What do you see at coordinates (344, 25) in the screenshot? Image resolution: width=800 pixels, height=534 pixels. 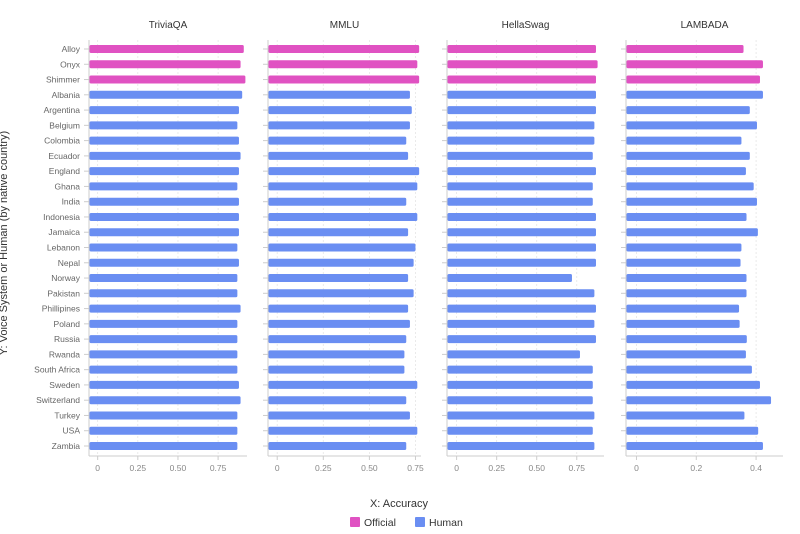 I see `panel-title: MMLU` at bounding box center [344, 25].